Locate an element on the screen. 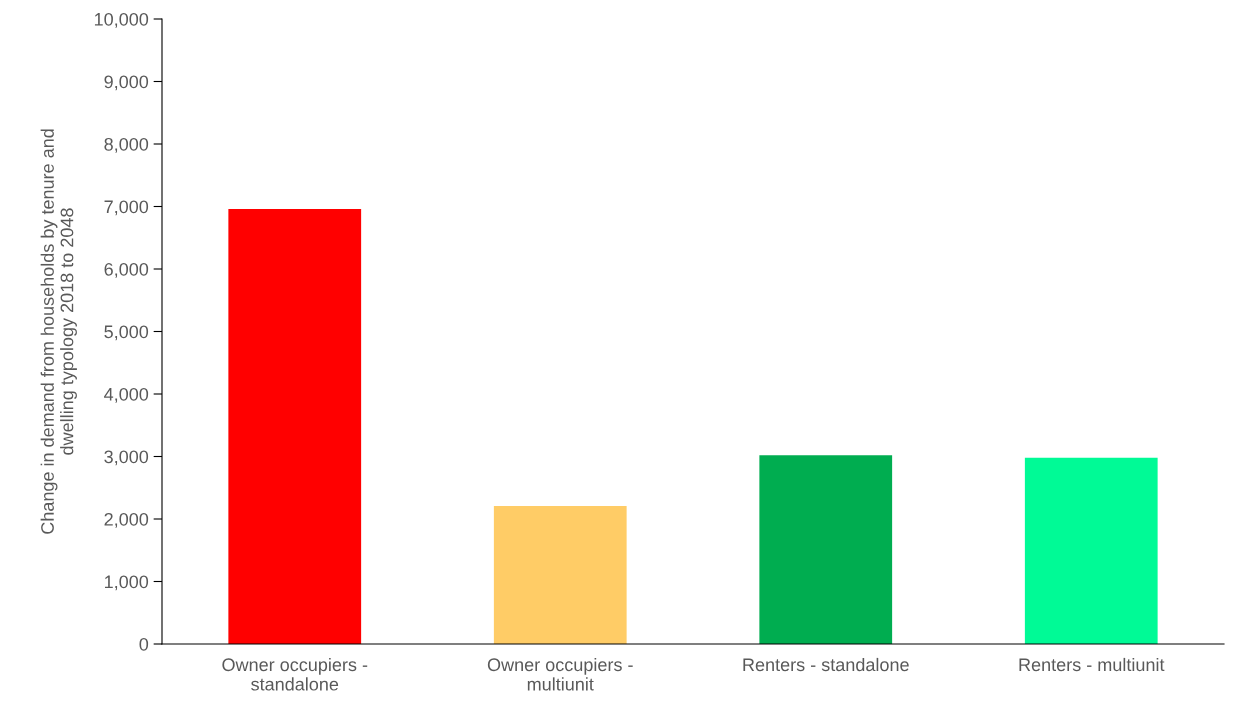  x-tick-label: Owner occupiers - multiunit is located at coordinates (560, 674).